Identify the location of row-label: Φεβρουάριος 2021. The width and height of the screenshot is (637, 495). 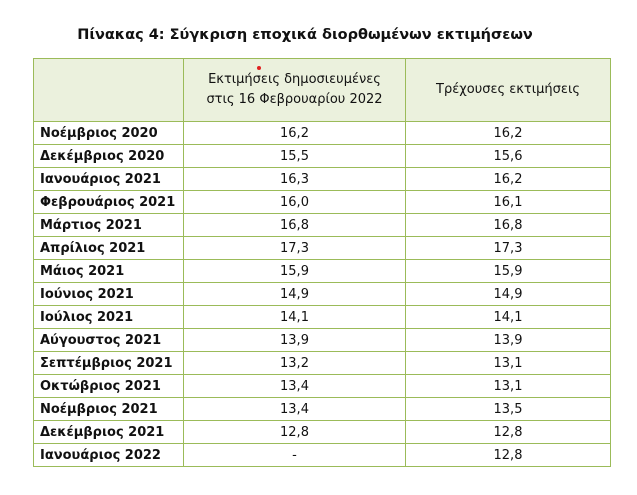
(108, 202).